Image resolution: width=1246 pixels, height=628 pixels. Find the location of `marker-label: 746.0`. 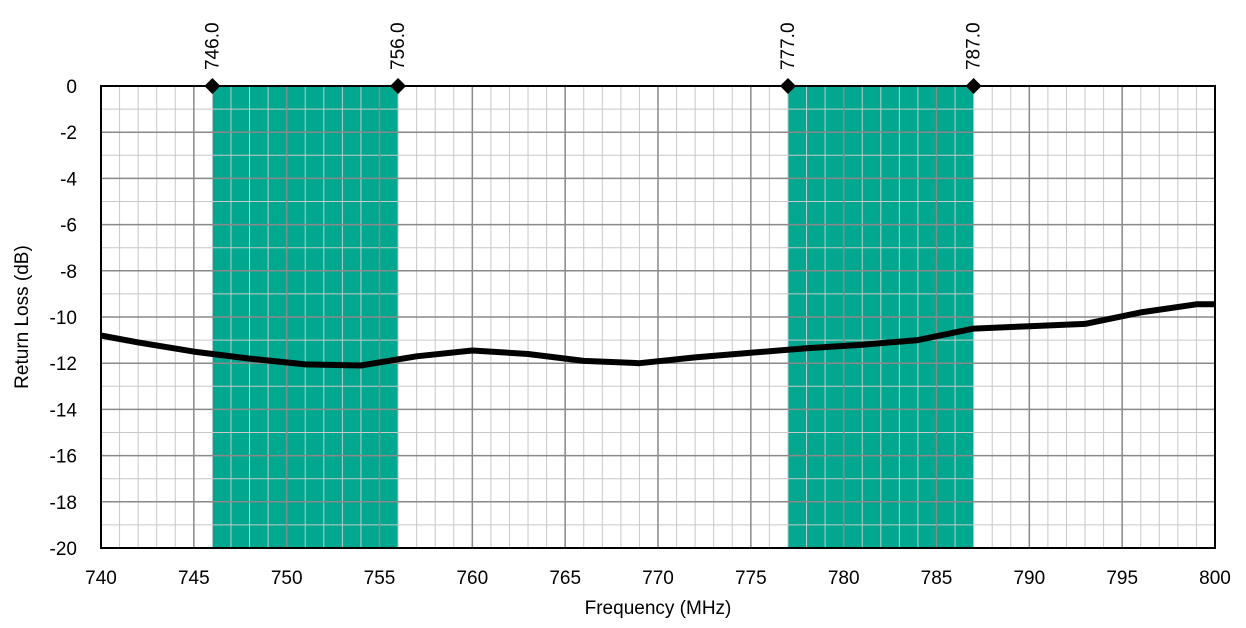

marker-label: 746.0 is located at coordinates (212, 46).